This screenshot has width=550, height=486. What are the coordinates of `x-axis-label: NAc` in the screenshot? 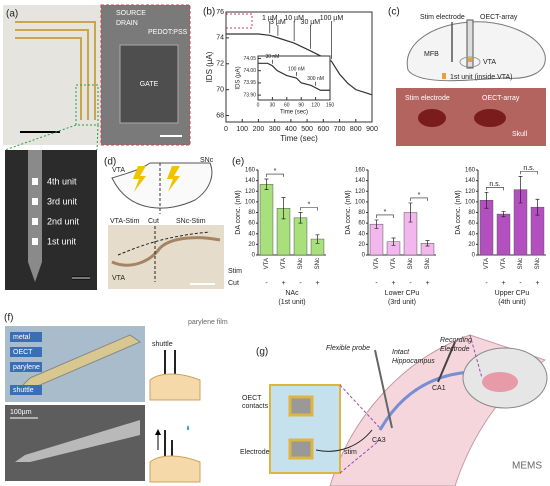 It's located at (292, 293).